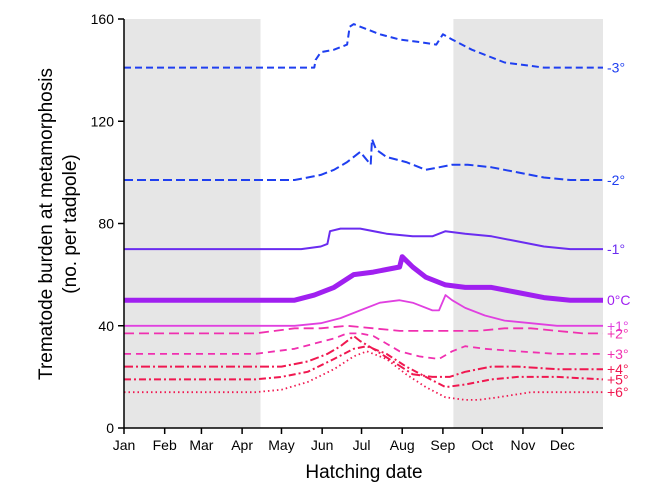  I want to click on x-axis-title: Hatching date, so click(363, 472).